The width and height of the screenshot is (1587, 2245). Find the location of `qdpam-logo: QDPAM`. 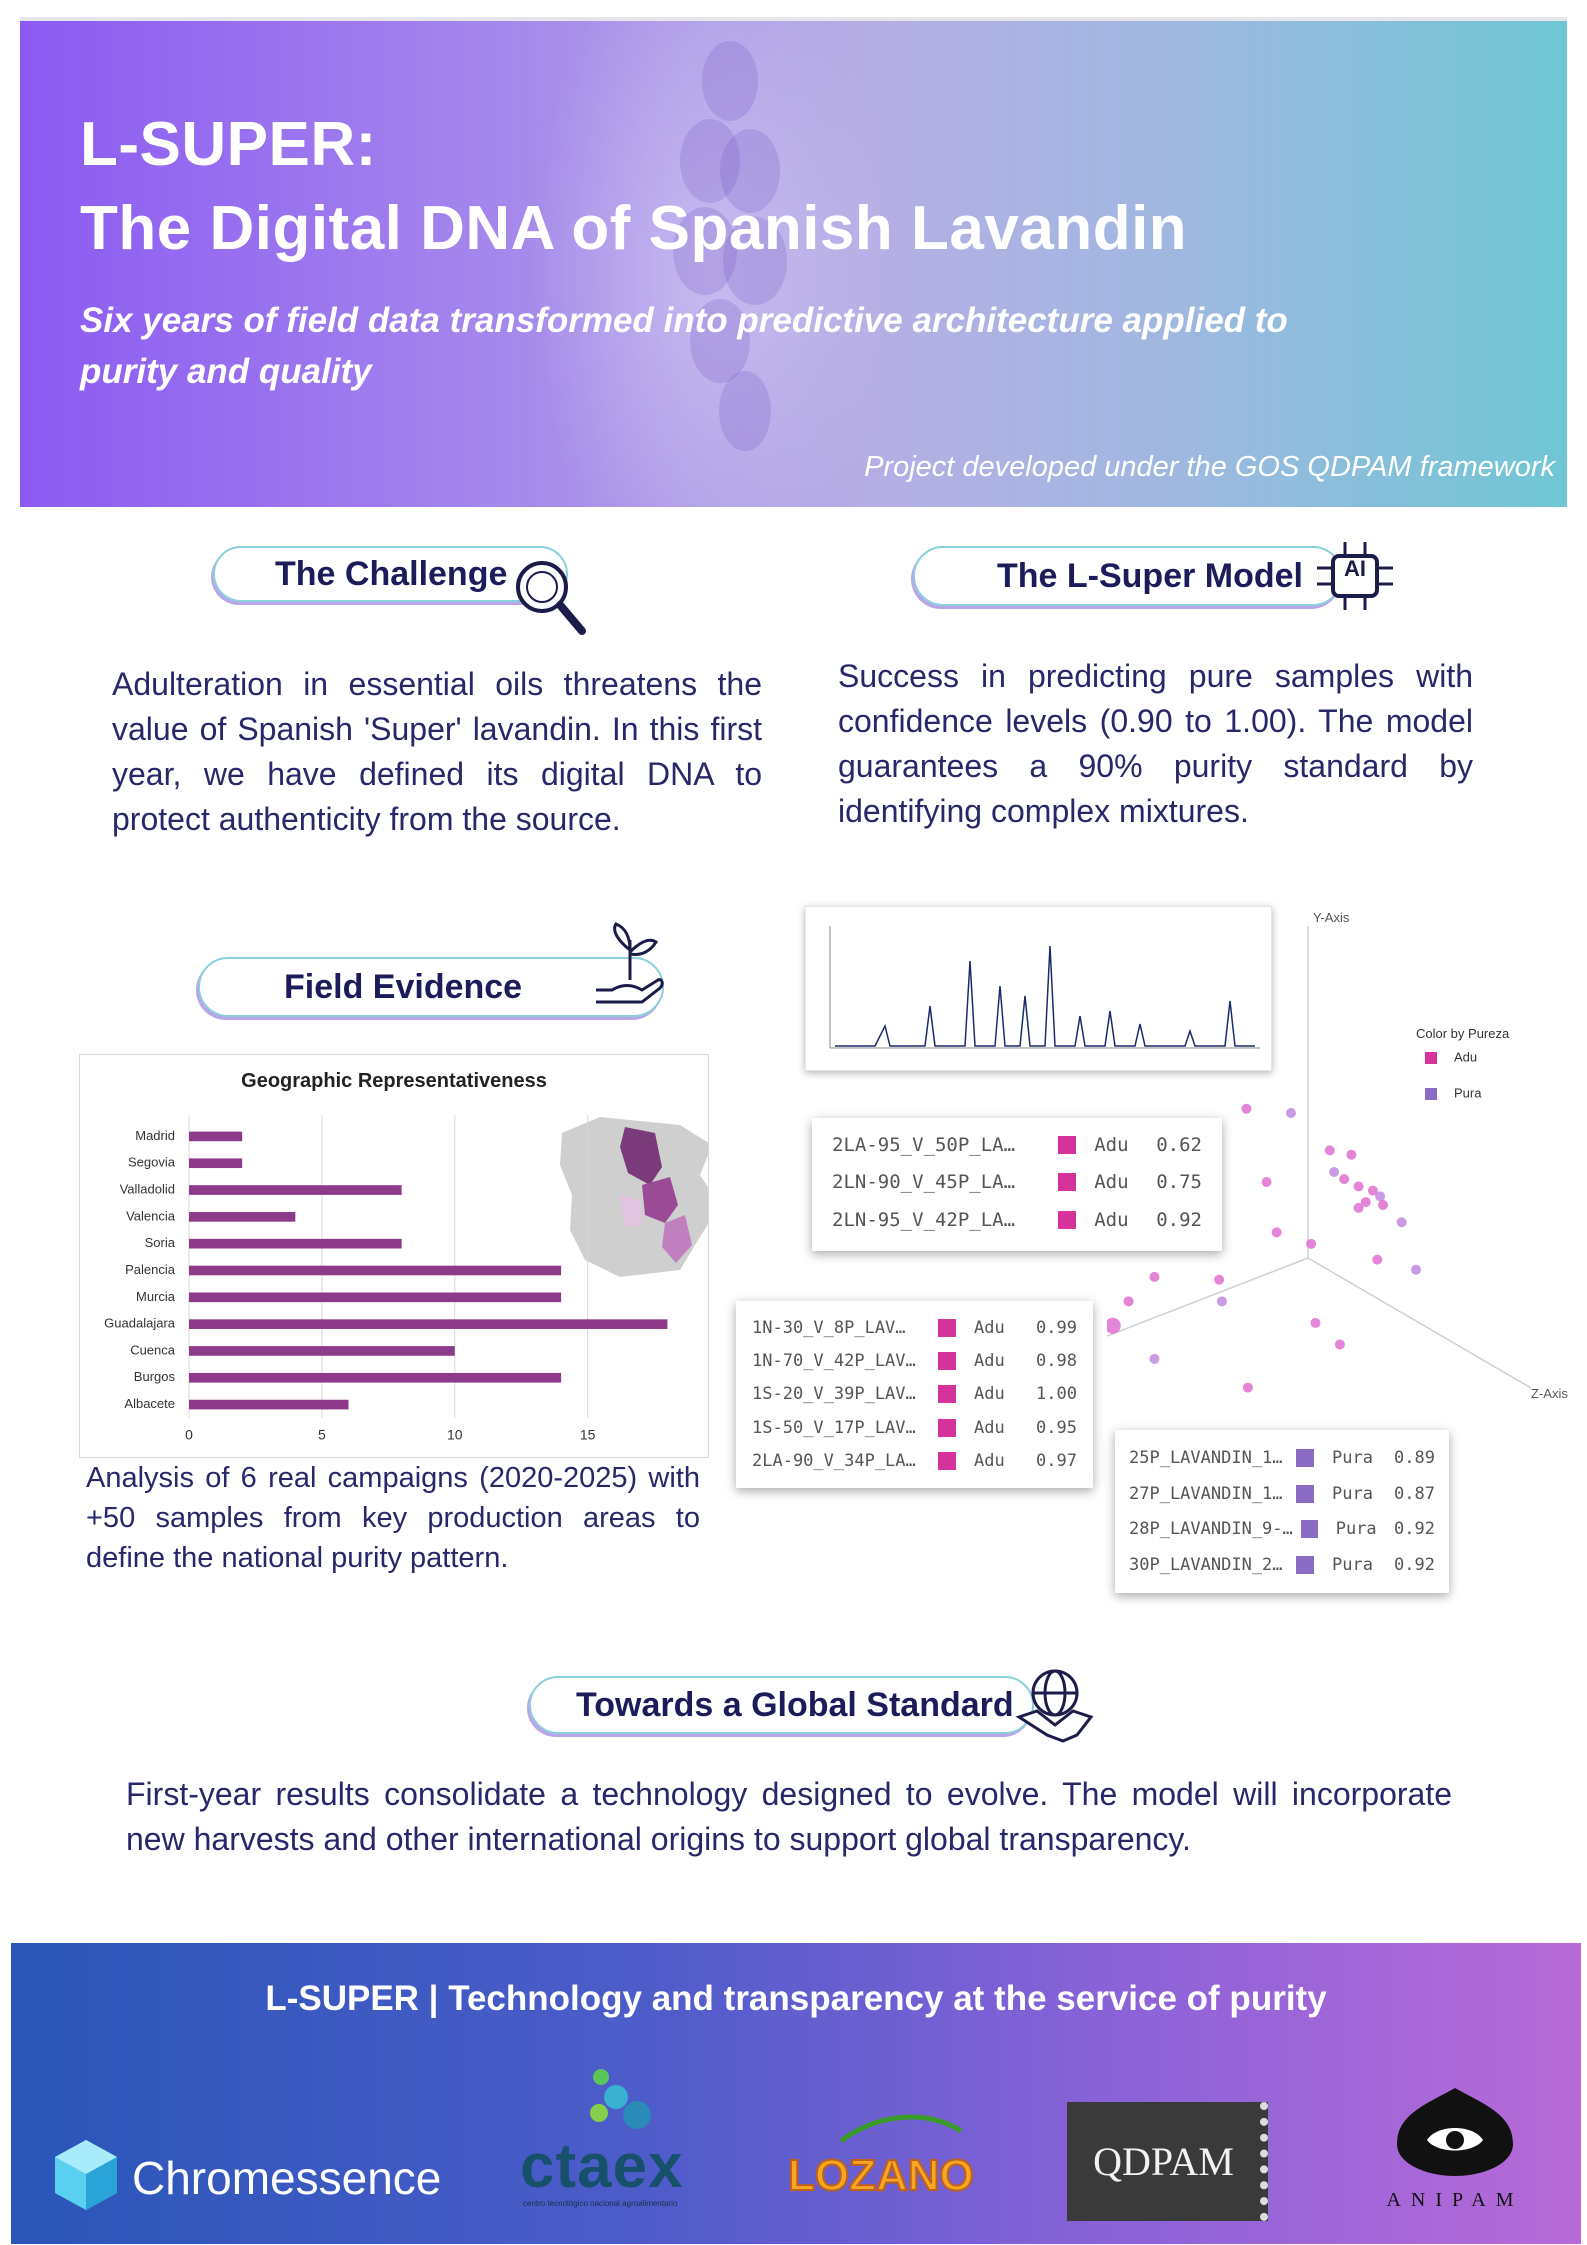

qdpam-logo: QDPAM is located at coordinates (1163, 2161).